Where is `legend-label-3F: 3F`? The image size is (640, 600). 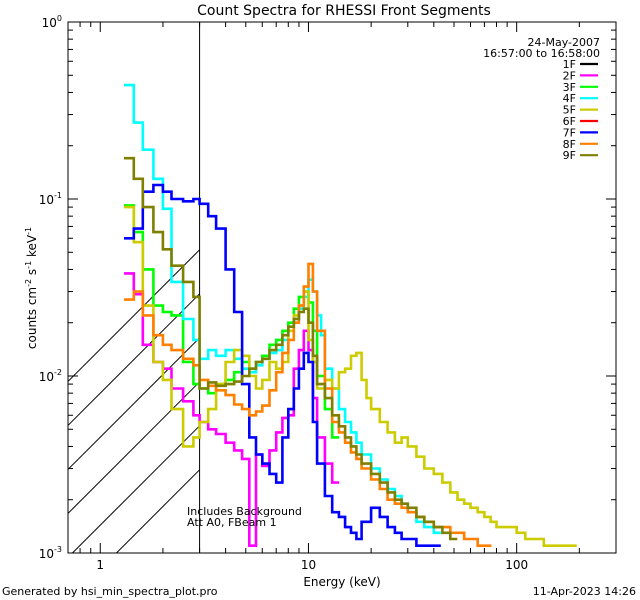
legend-label-3F: 3F is located at coordinates (569, 87).